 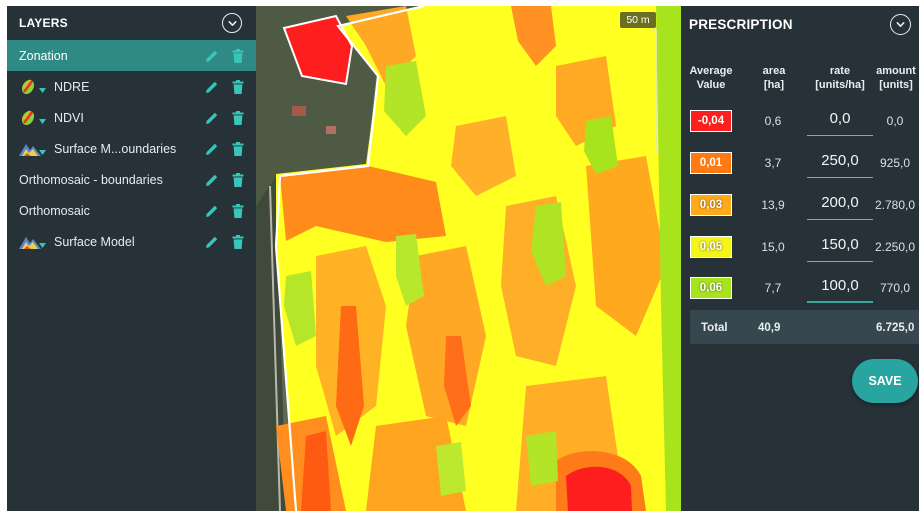 What do you see at coordinates (43, 55) in the screenshot?
I see `layer-label: Zonation` at bounding box center [43, 55].